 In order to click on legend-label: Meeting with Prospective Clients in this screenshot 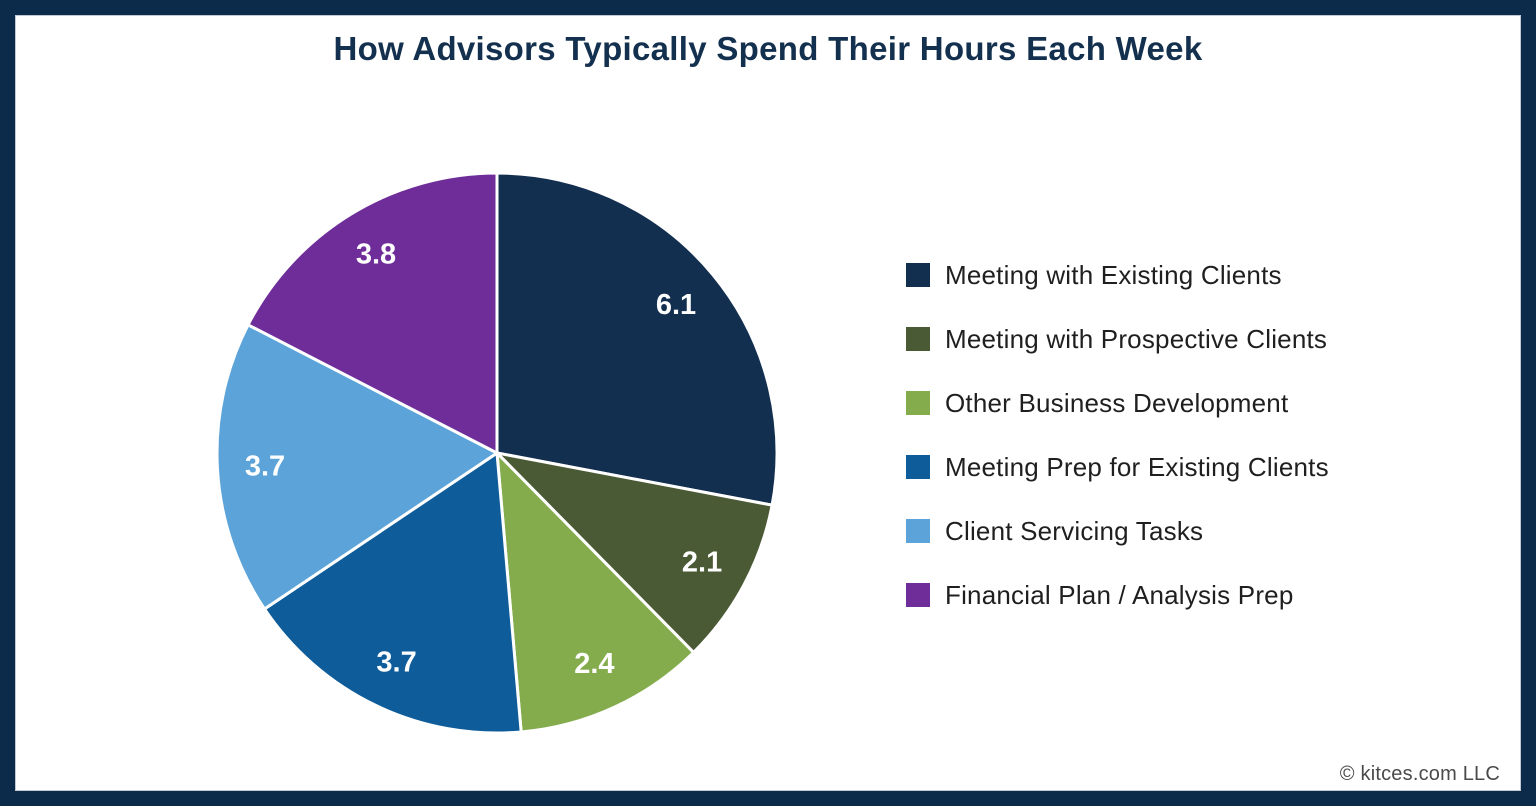, I will do `click(1136, 338)`.